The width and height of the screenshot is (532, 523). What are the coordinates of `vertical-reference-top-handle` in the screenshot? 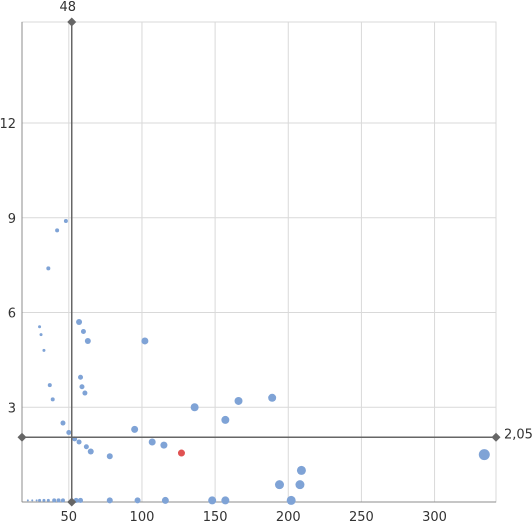 It's located at (72, 22).